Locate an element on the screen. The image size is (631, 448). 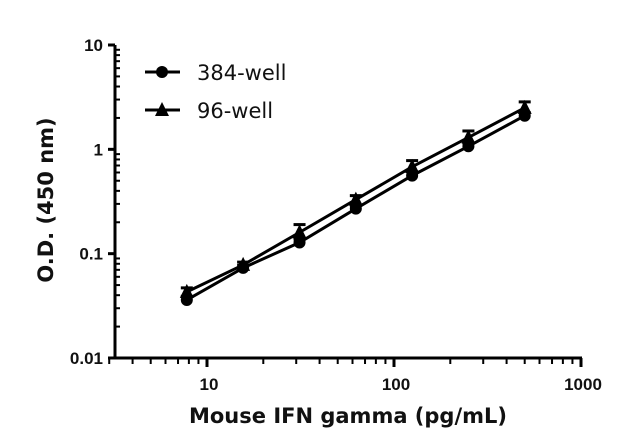
legend-item: 384-well is located at coordinates (215, 73).